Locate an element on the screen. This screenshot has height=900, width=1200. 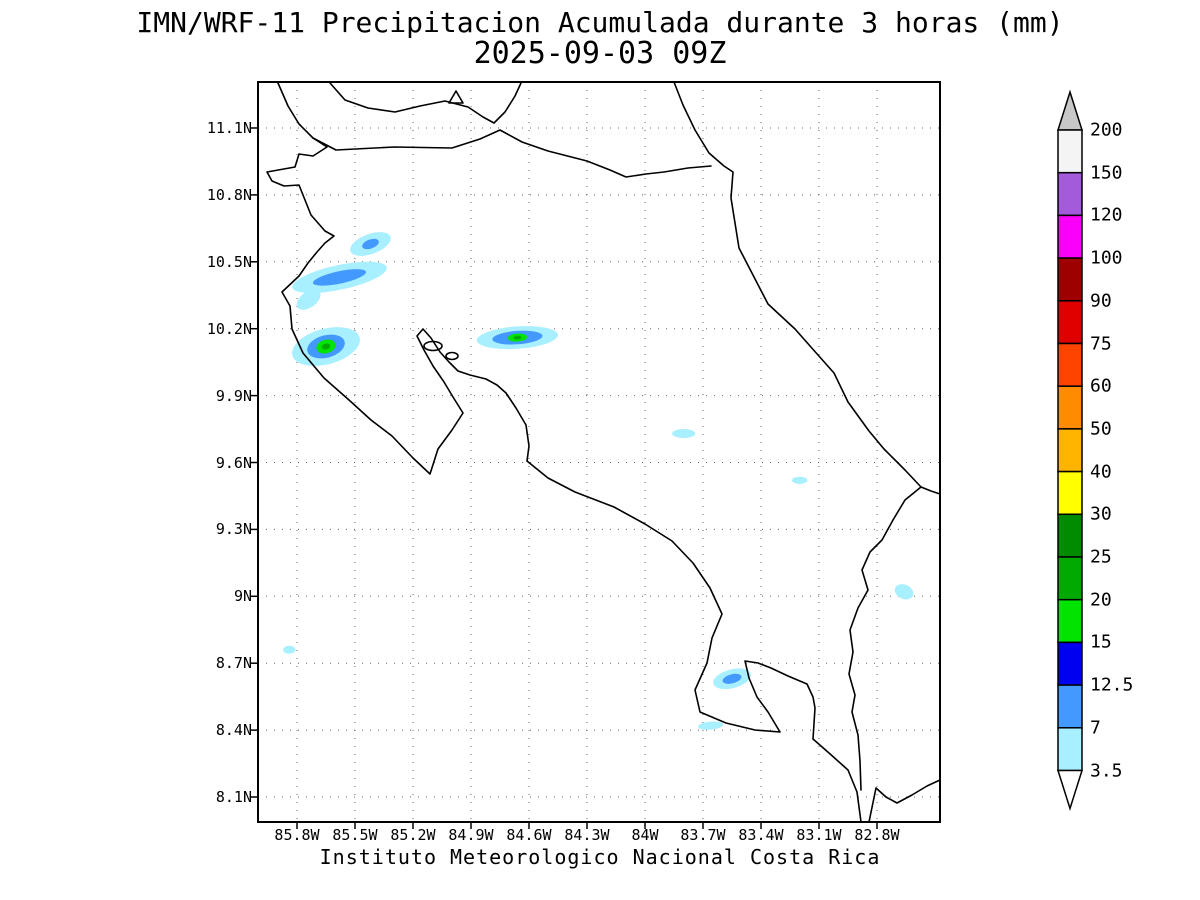
colorbar-tick-label: 15 is located at coordinates (1101, 642).